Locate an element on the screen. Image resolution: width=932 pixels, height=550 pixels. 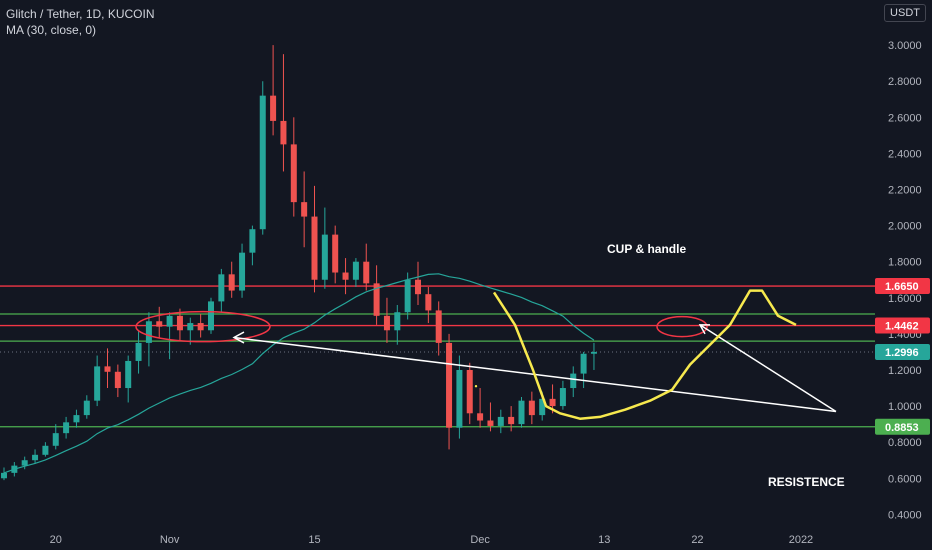
time-tick-label: 13 is located at coordinates (604, 540).